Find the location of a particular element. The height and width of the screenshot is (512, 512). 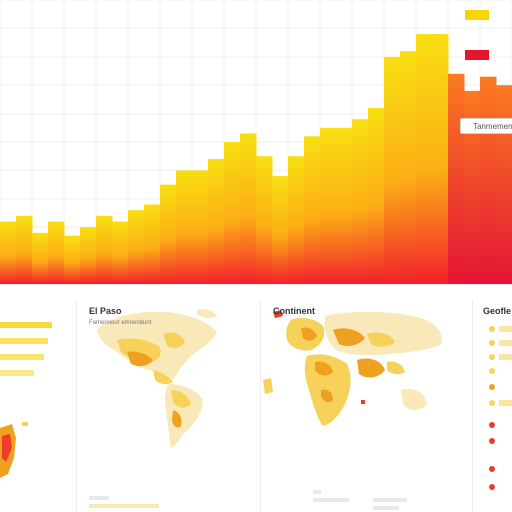

panel-subtitle: Famenneur emnenbunt is located at coordinates (120, 323).